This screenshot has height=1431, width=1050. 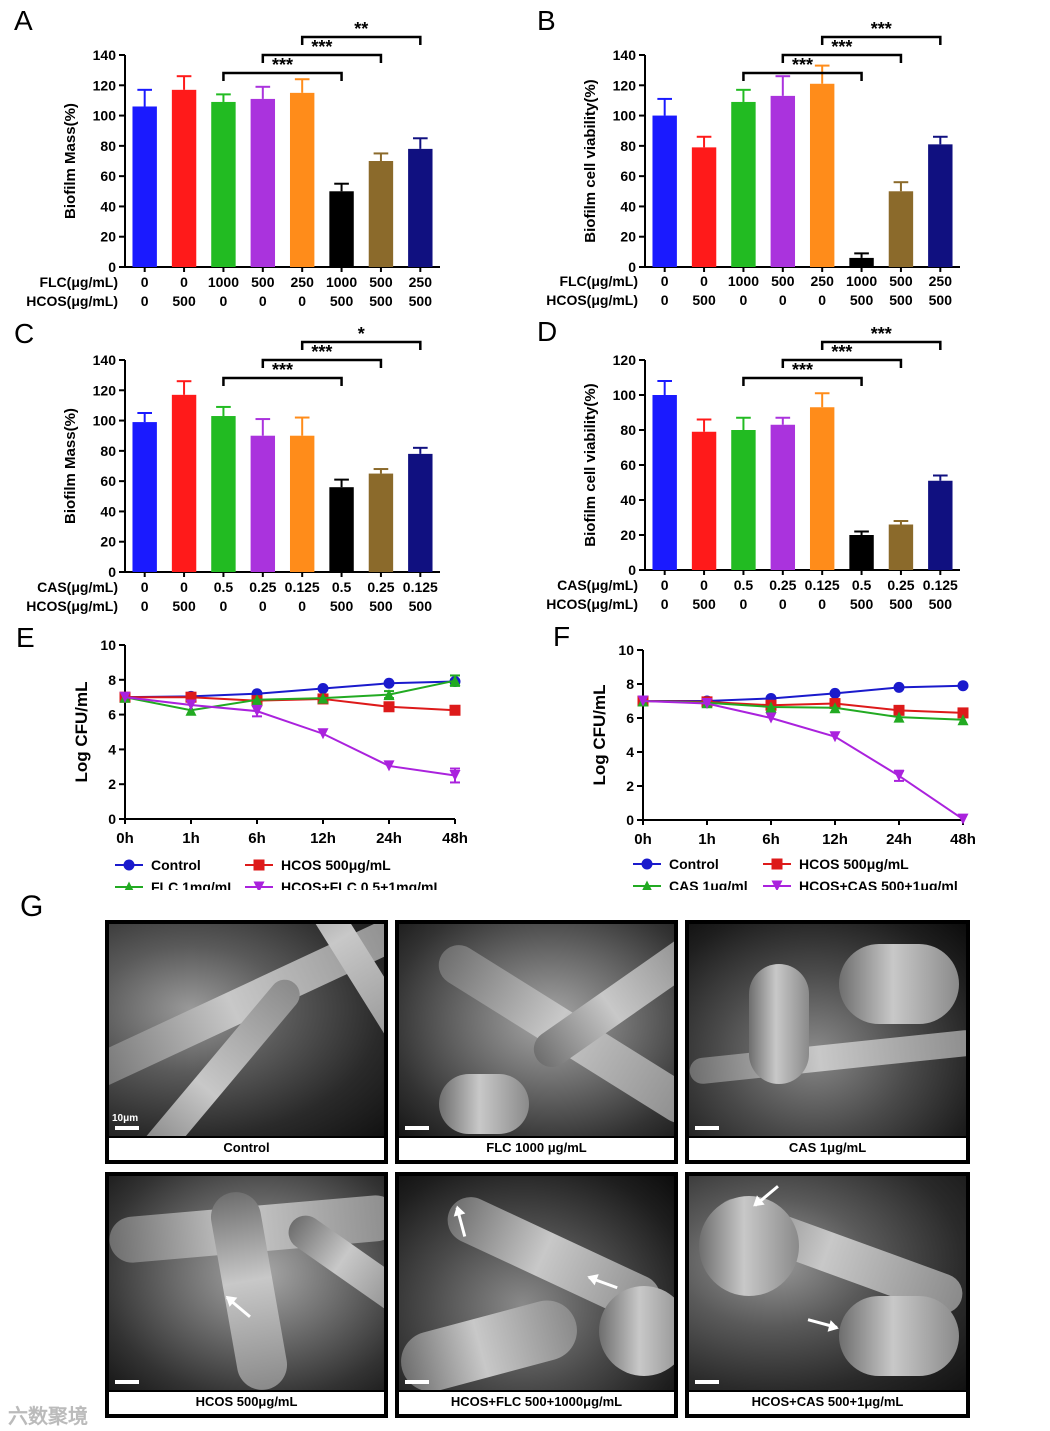 I want to click on y-tick-label: 40, so click(x=108, y=206).